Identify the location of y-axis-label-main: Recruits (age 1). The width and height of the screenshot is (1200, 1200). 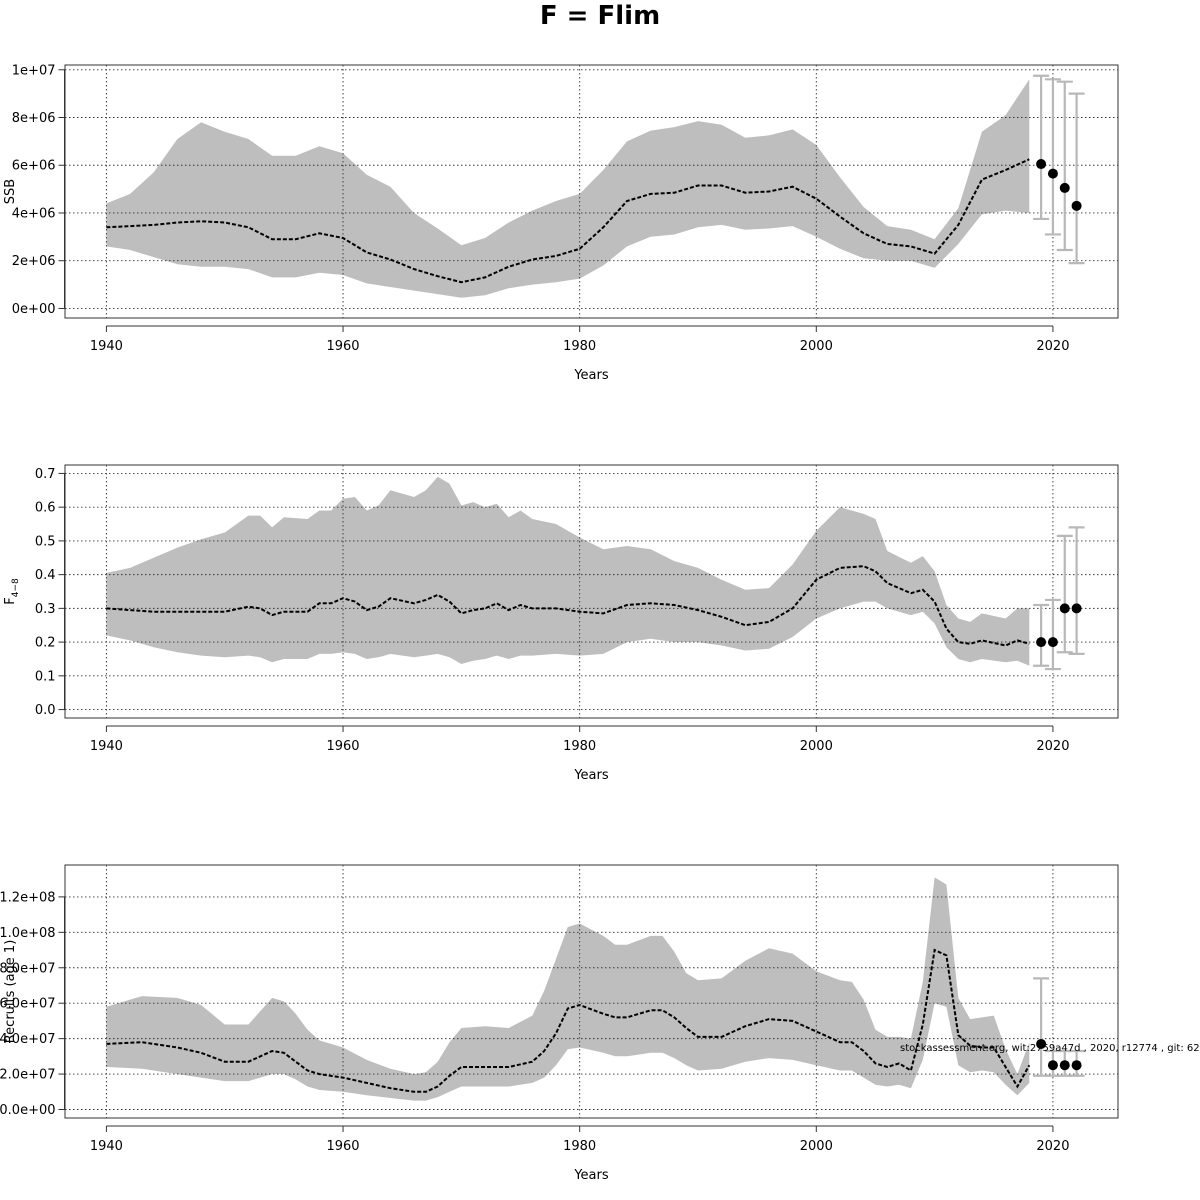
(10, 992).